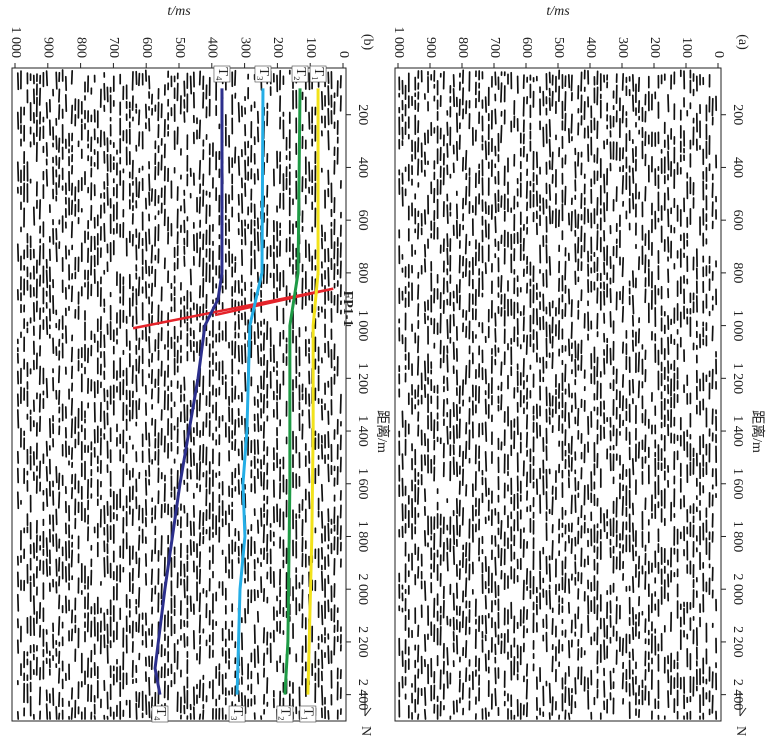 The width and height of the screenshot is (768, 747). I want to click on panel-label: (a), so click(742, 42).